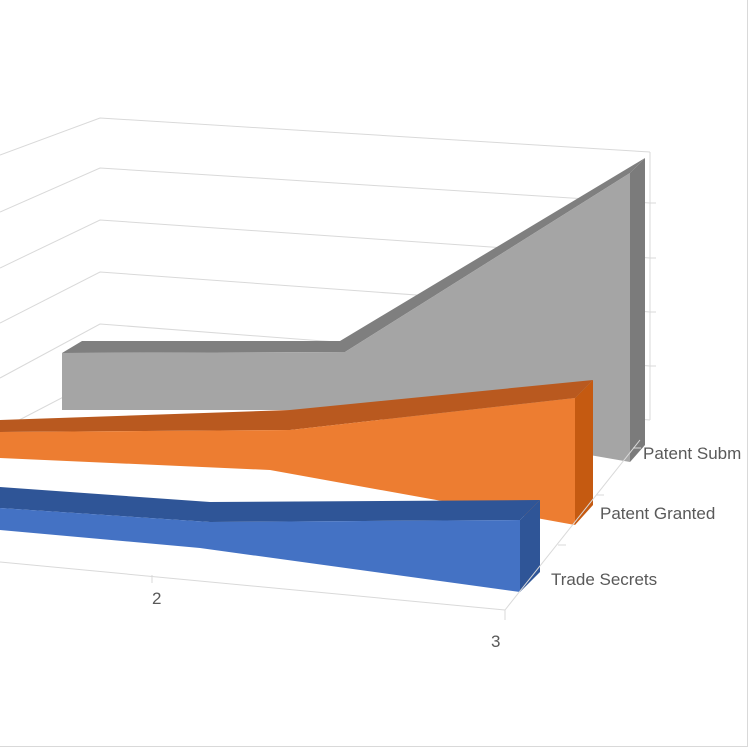  What do you see at coordinates (637, 310) in the screenshot?
I see `series-side-patent-submitted` at bounding box center [637, 310].